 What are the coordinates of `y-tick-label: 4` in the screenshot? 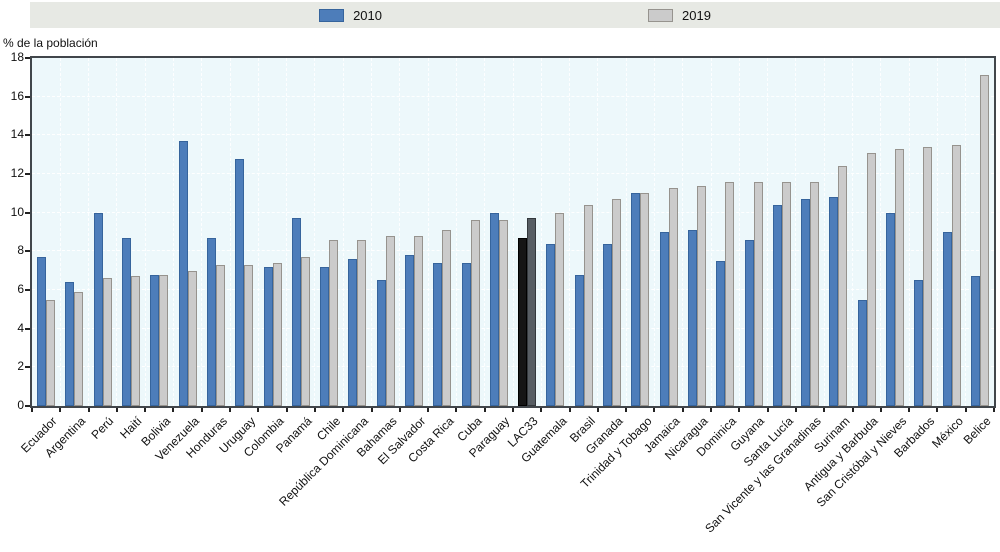 It's located at (20, 327).